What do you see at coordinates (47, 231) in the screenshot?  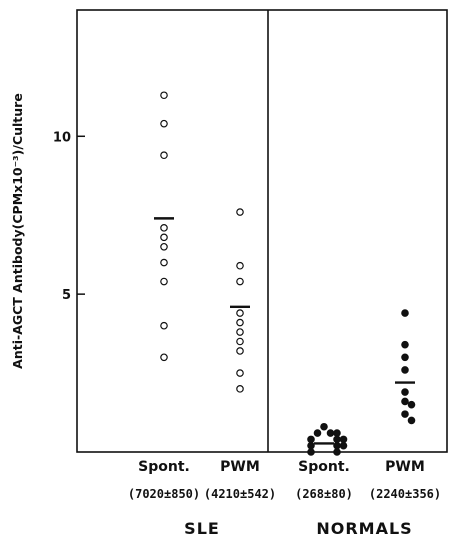 I see `y-axis: 5 10 Anti-AGCT Antibody(CPMx10⁻³)/Culture` at bounding box center [47, 231].